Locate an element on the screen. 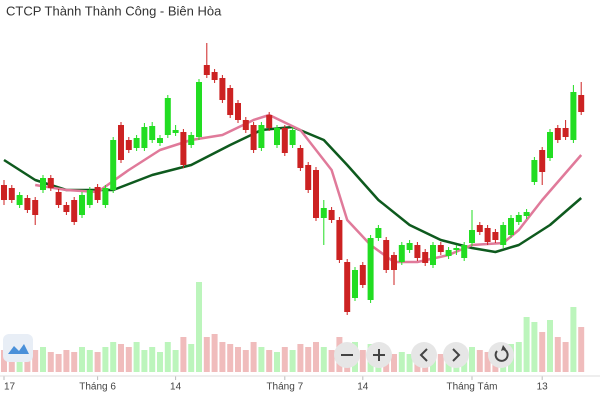 This screenshot has width=600, height=402. scroll-right-button is located at coordinates (456, 355).